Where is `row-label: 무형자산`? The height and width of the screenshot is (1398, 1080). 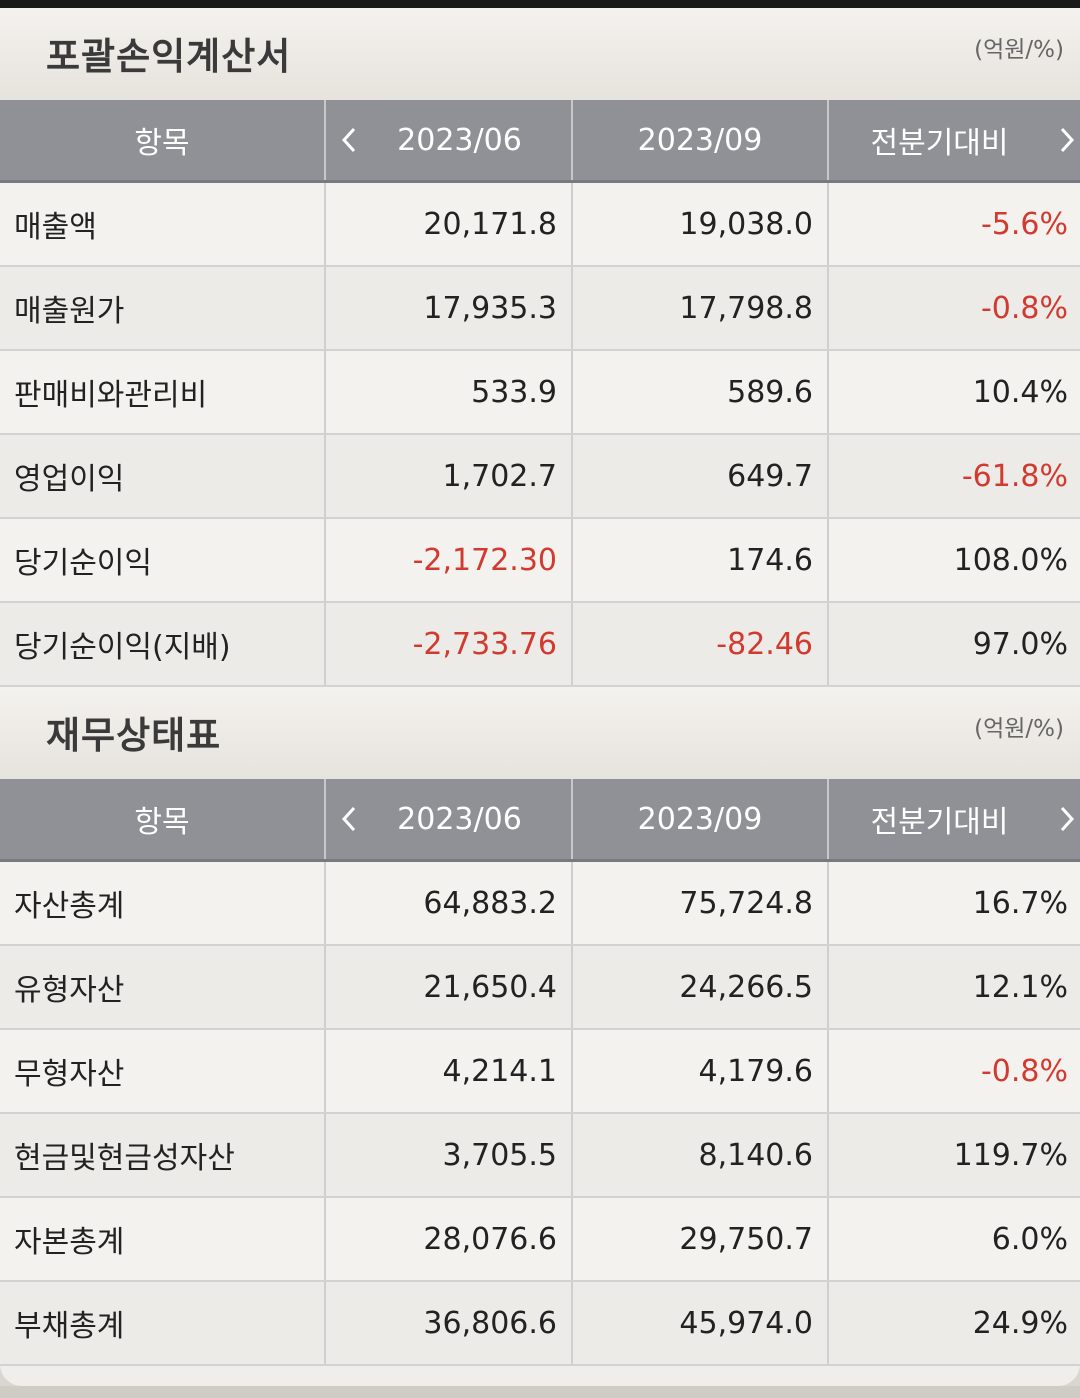
row-label: 무형자산 is located at coordinates (162, 1071).